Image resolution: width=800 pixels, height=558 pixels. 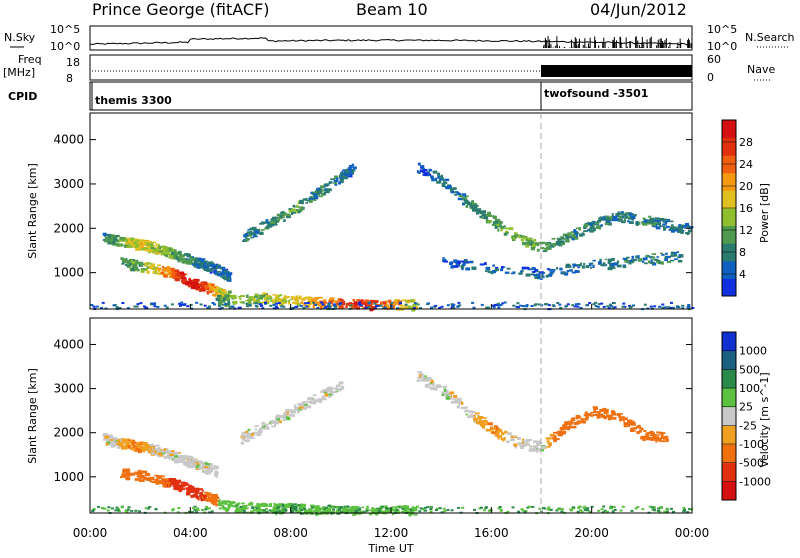 What do you see at coordinates (746, 142) in the screenshot?
I see `colorbar-tick-label: 28` at bounding box center [746, 142].